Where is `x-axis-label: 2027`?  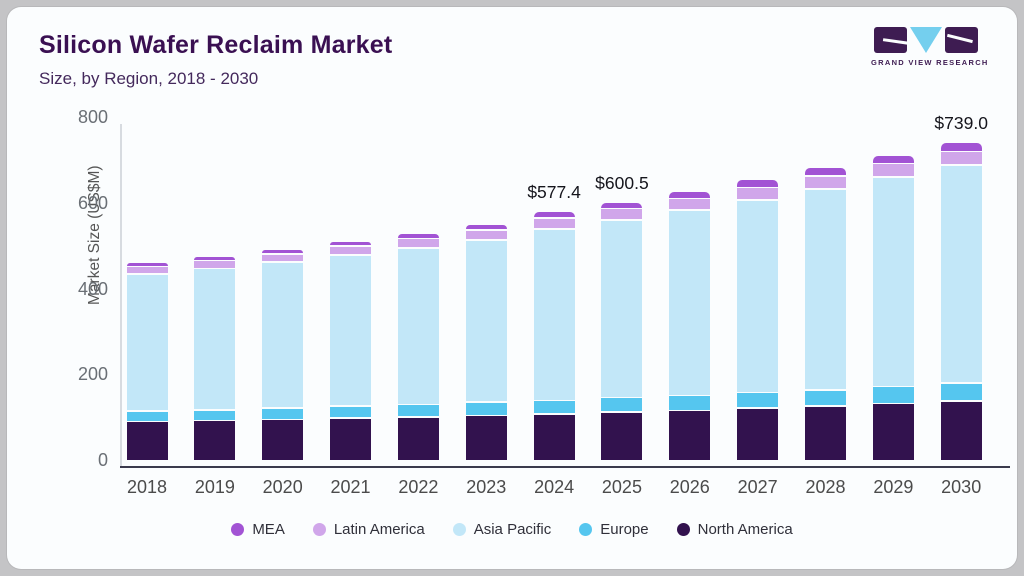 x-axis-label: 2027 is located at coordinates (757, 487).